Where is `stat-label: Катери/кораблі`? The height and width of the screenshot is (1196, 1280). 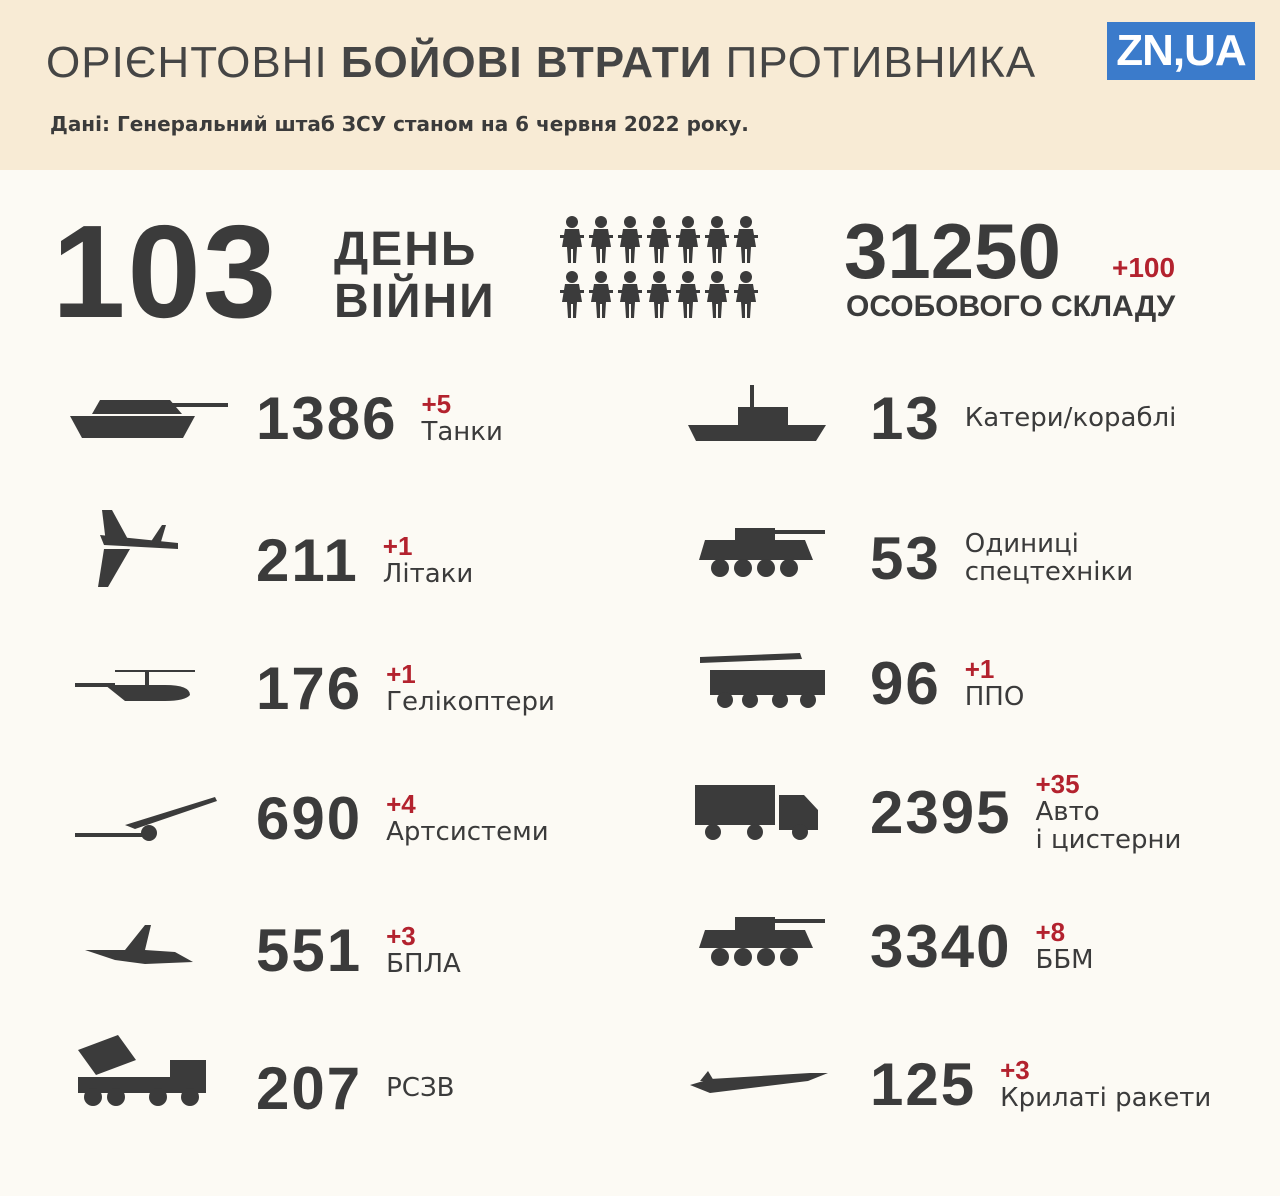 stat-label: Катери/кораблі is located at coordinates (1070, 418).